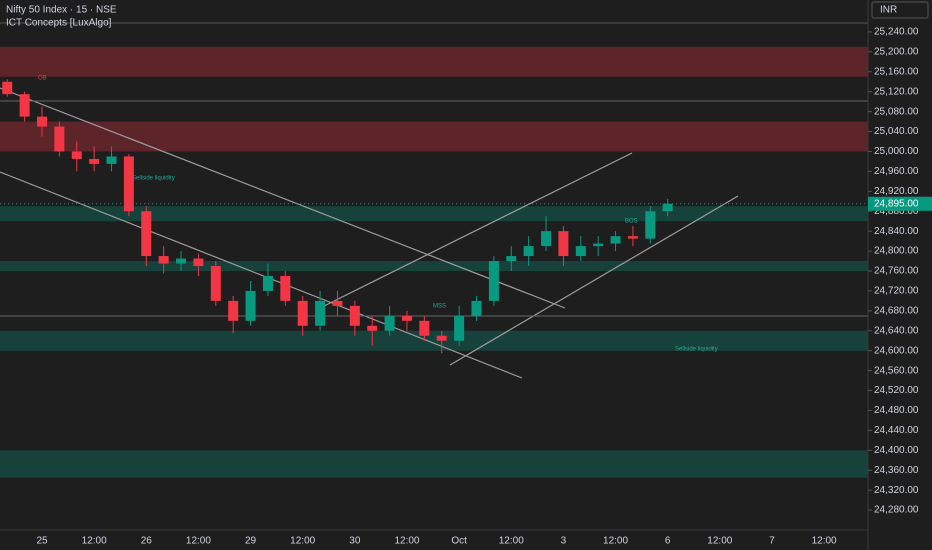 This screenshot has height=550, width=932. I want to click on y-tick-label: 25,120.00, so click(896, 91).